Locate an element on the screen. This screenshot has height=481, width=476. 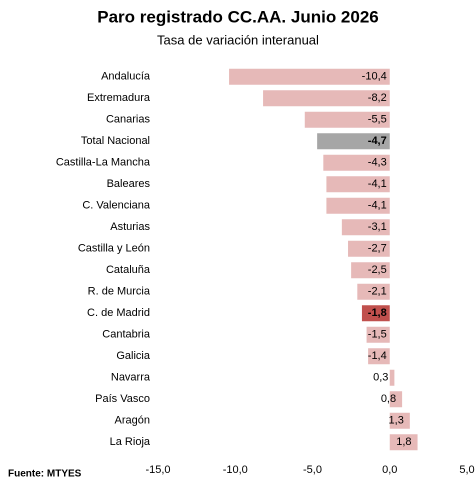
y-tick-label: R. de Murcia is located at coordinates (119, 292).